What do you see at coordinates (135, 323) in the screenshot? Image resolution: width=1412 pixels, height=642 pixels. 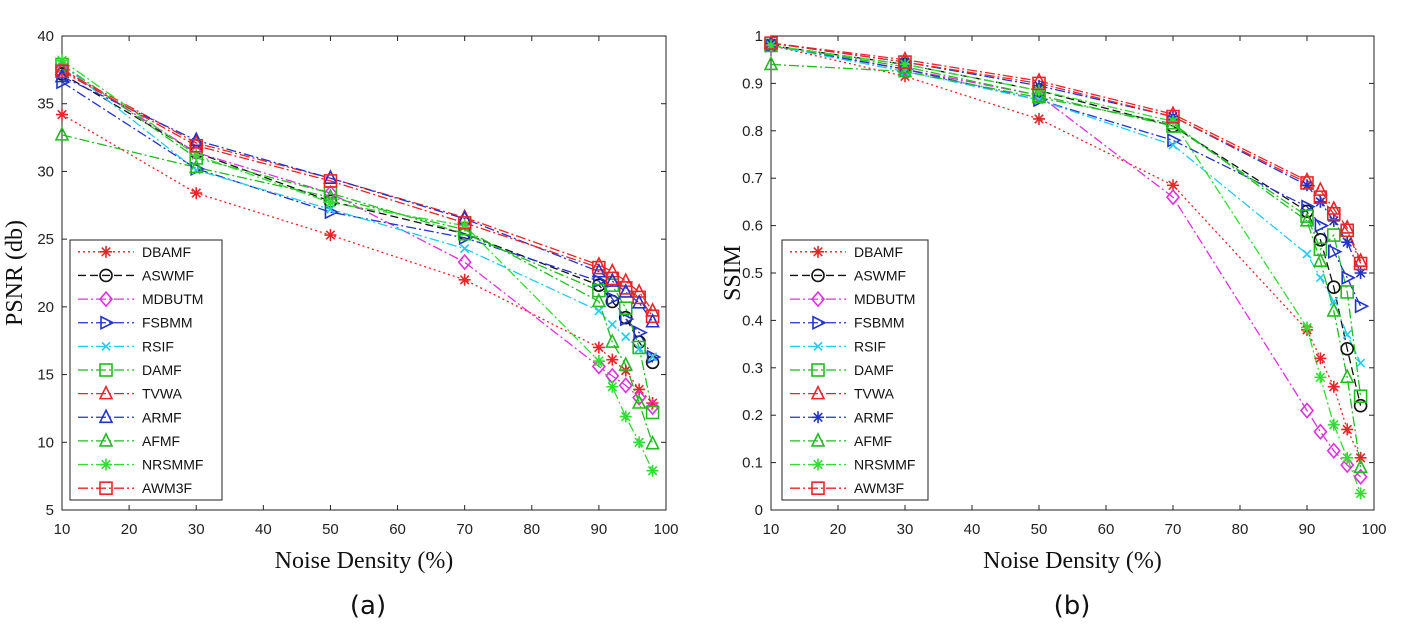 I see `legend-item: FSBMM` at bounding box center [135, 323].